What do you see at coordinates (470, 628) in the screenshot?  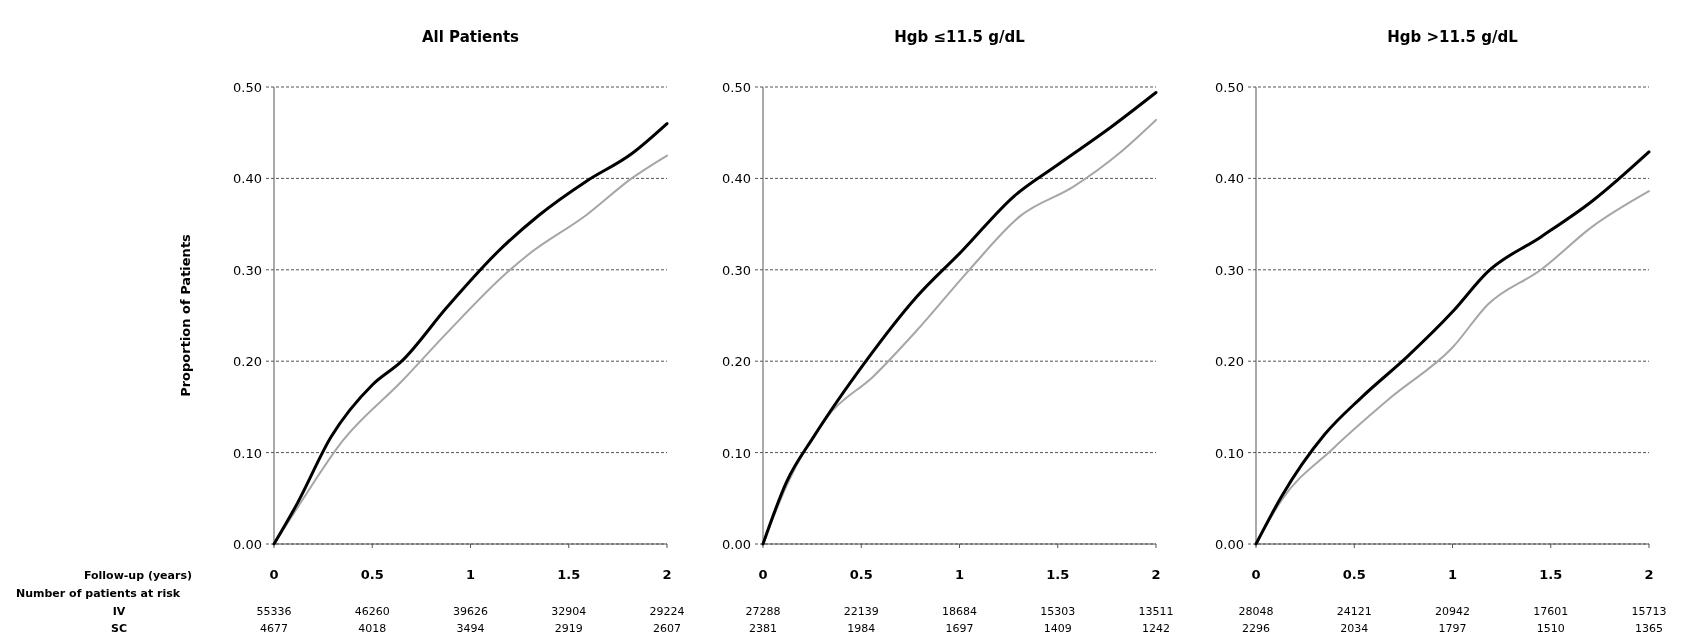 I see `text: 4677 4018 3494 2919 2607` at bounding box center [470, 628].